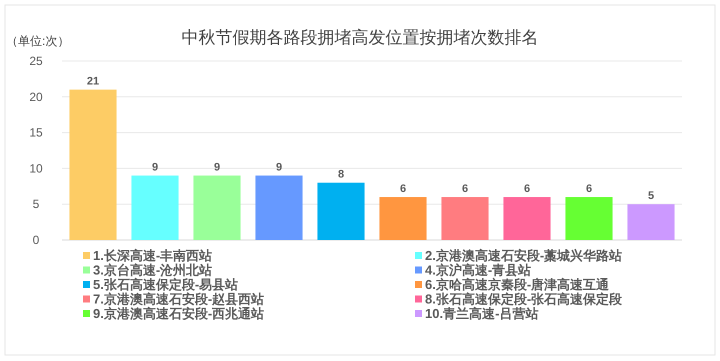 The image size is (720, 361). I want to click on legend-label: 10.青兰高速-吕营站, so click(481, 313).